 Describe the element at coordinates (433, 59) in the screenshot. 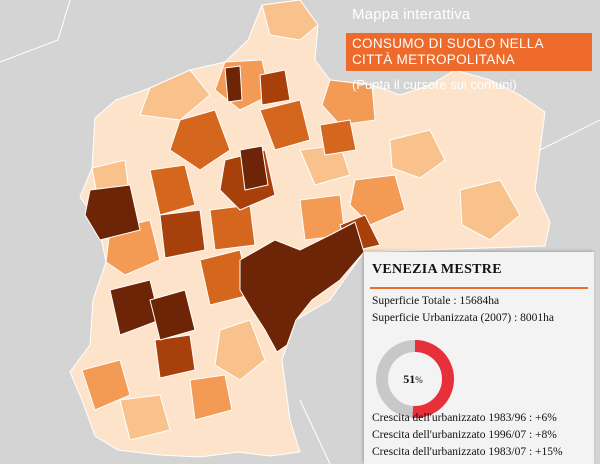

I see `map-title-line-2: CITTÀ METROPOLITANA` at that location.